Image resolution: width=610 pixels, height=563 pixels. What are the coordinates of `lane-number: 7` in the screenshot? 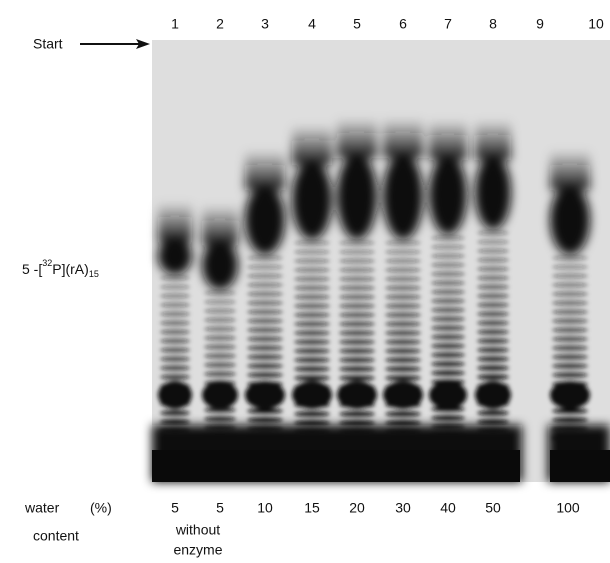 It's located at (448, 24).